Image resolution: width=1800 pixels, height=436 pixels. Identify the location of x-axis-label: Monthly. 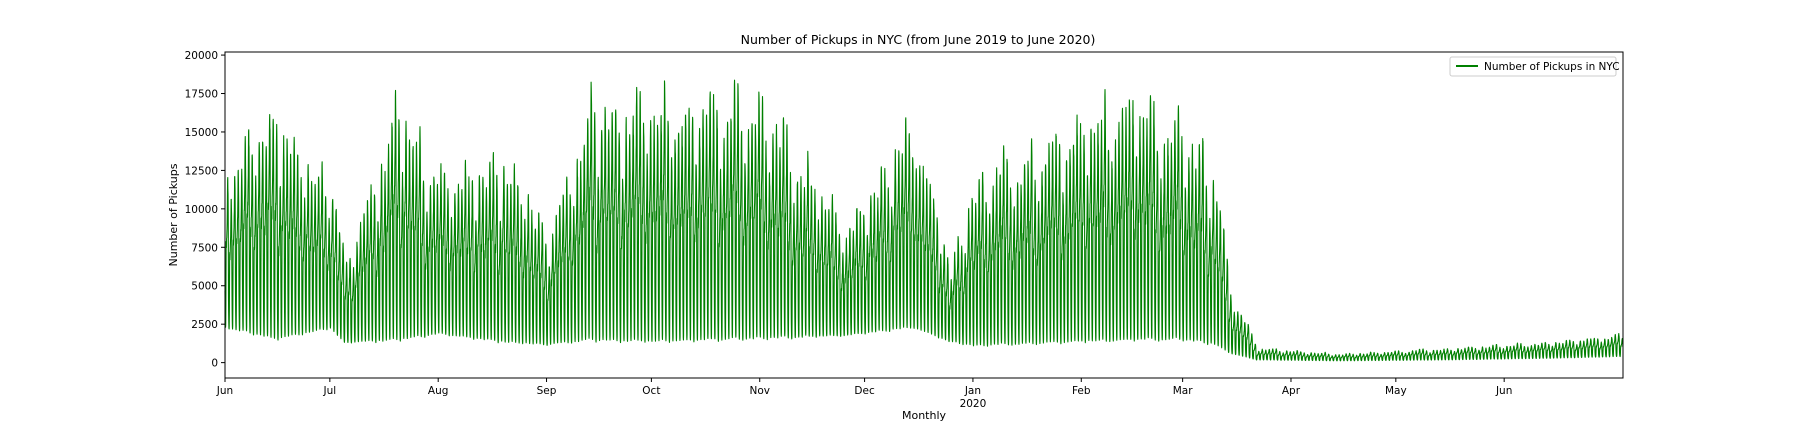
(924, 415).